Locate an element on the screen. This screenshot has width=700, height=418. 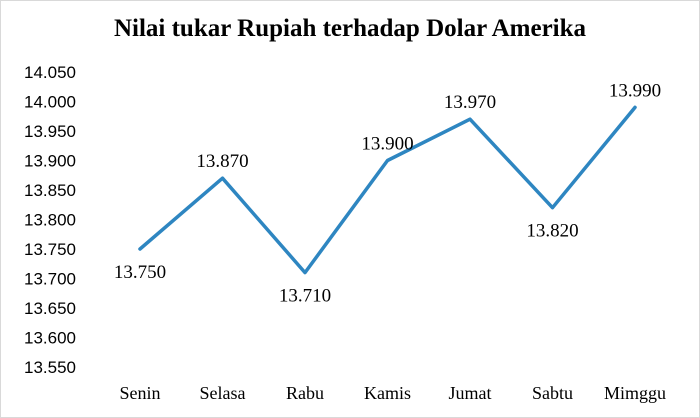
x-tick-label: Jumat is located at coordinates (470, 393).